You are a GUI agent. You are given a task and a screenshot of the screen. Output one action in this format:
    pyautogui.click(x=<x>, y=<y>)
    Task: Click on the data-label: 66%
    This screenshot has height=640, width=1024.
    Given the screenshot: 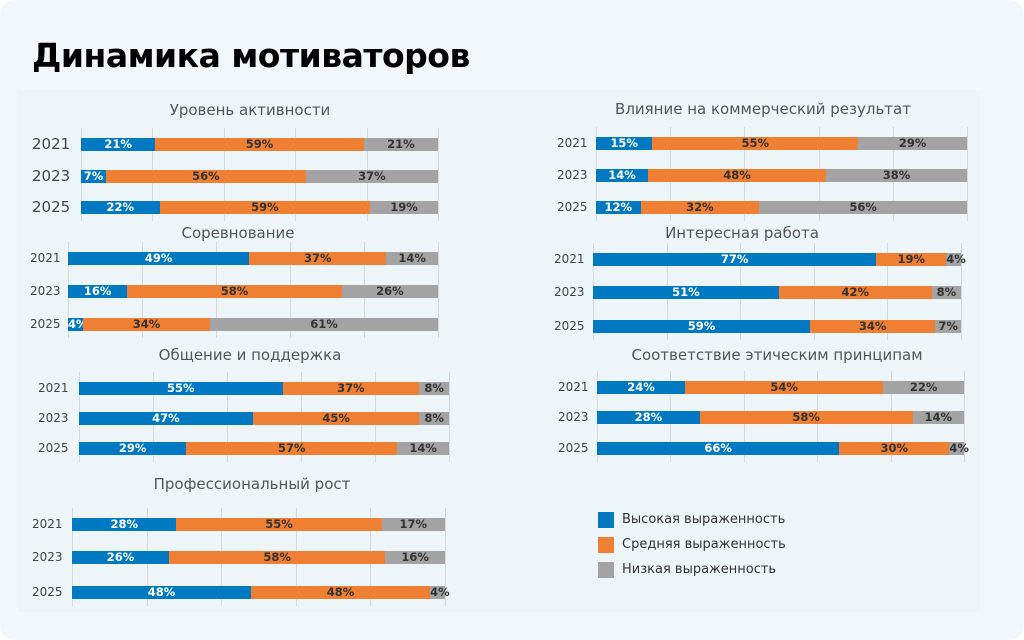 What is the action you would take?
    pyautogui.click(x=718, y=448)
    